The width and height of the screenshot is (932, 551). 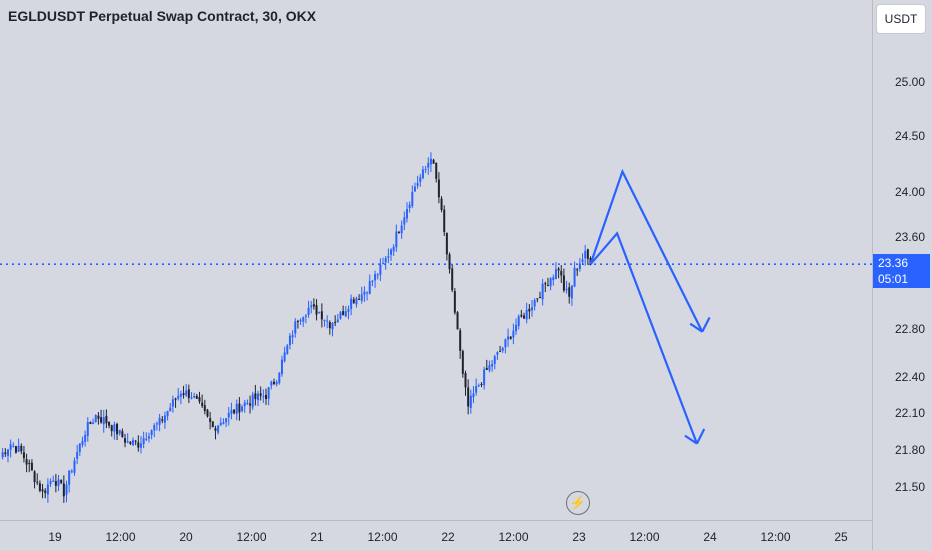 What do you see at coordinates (909, 413) in the screenshot?
I see `price-tick-label: 22.10` at bounding box center [909, 413].